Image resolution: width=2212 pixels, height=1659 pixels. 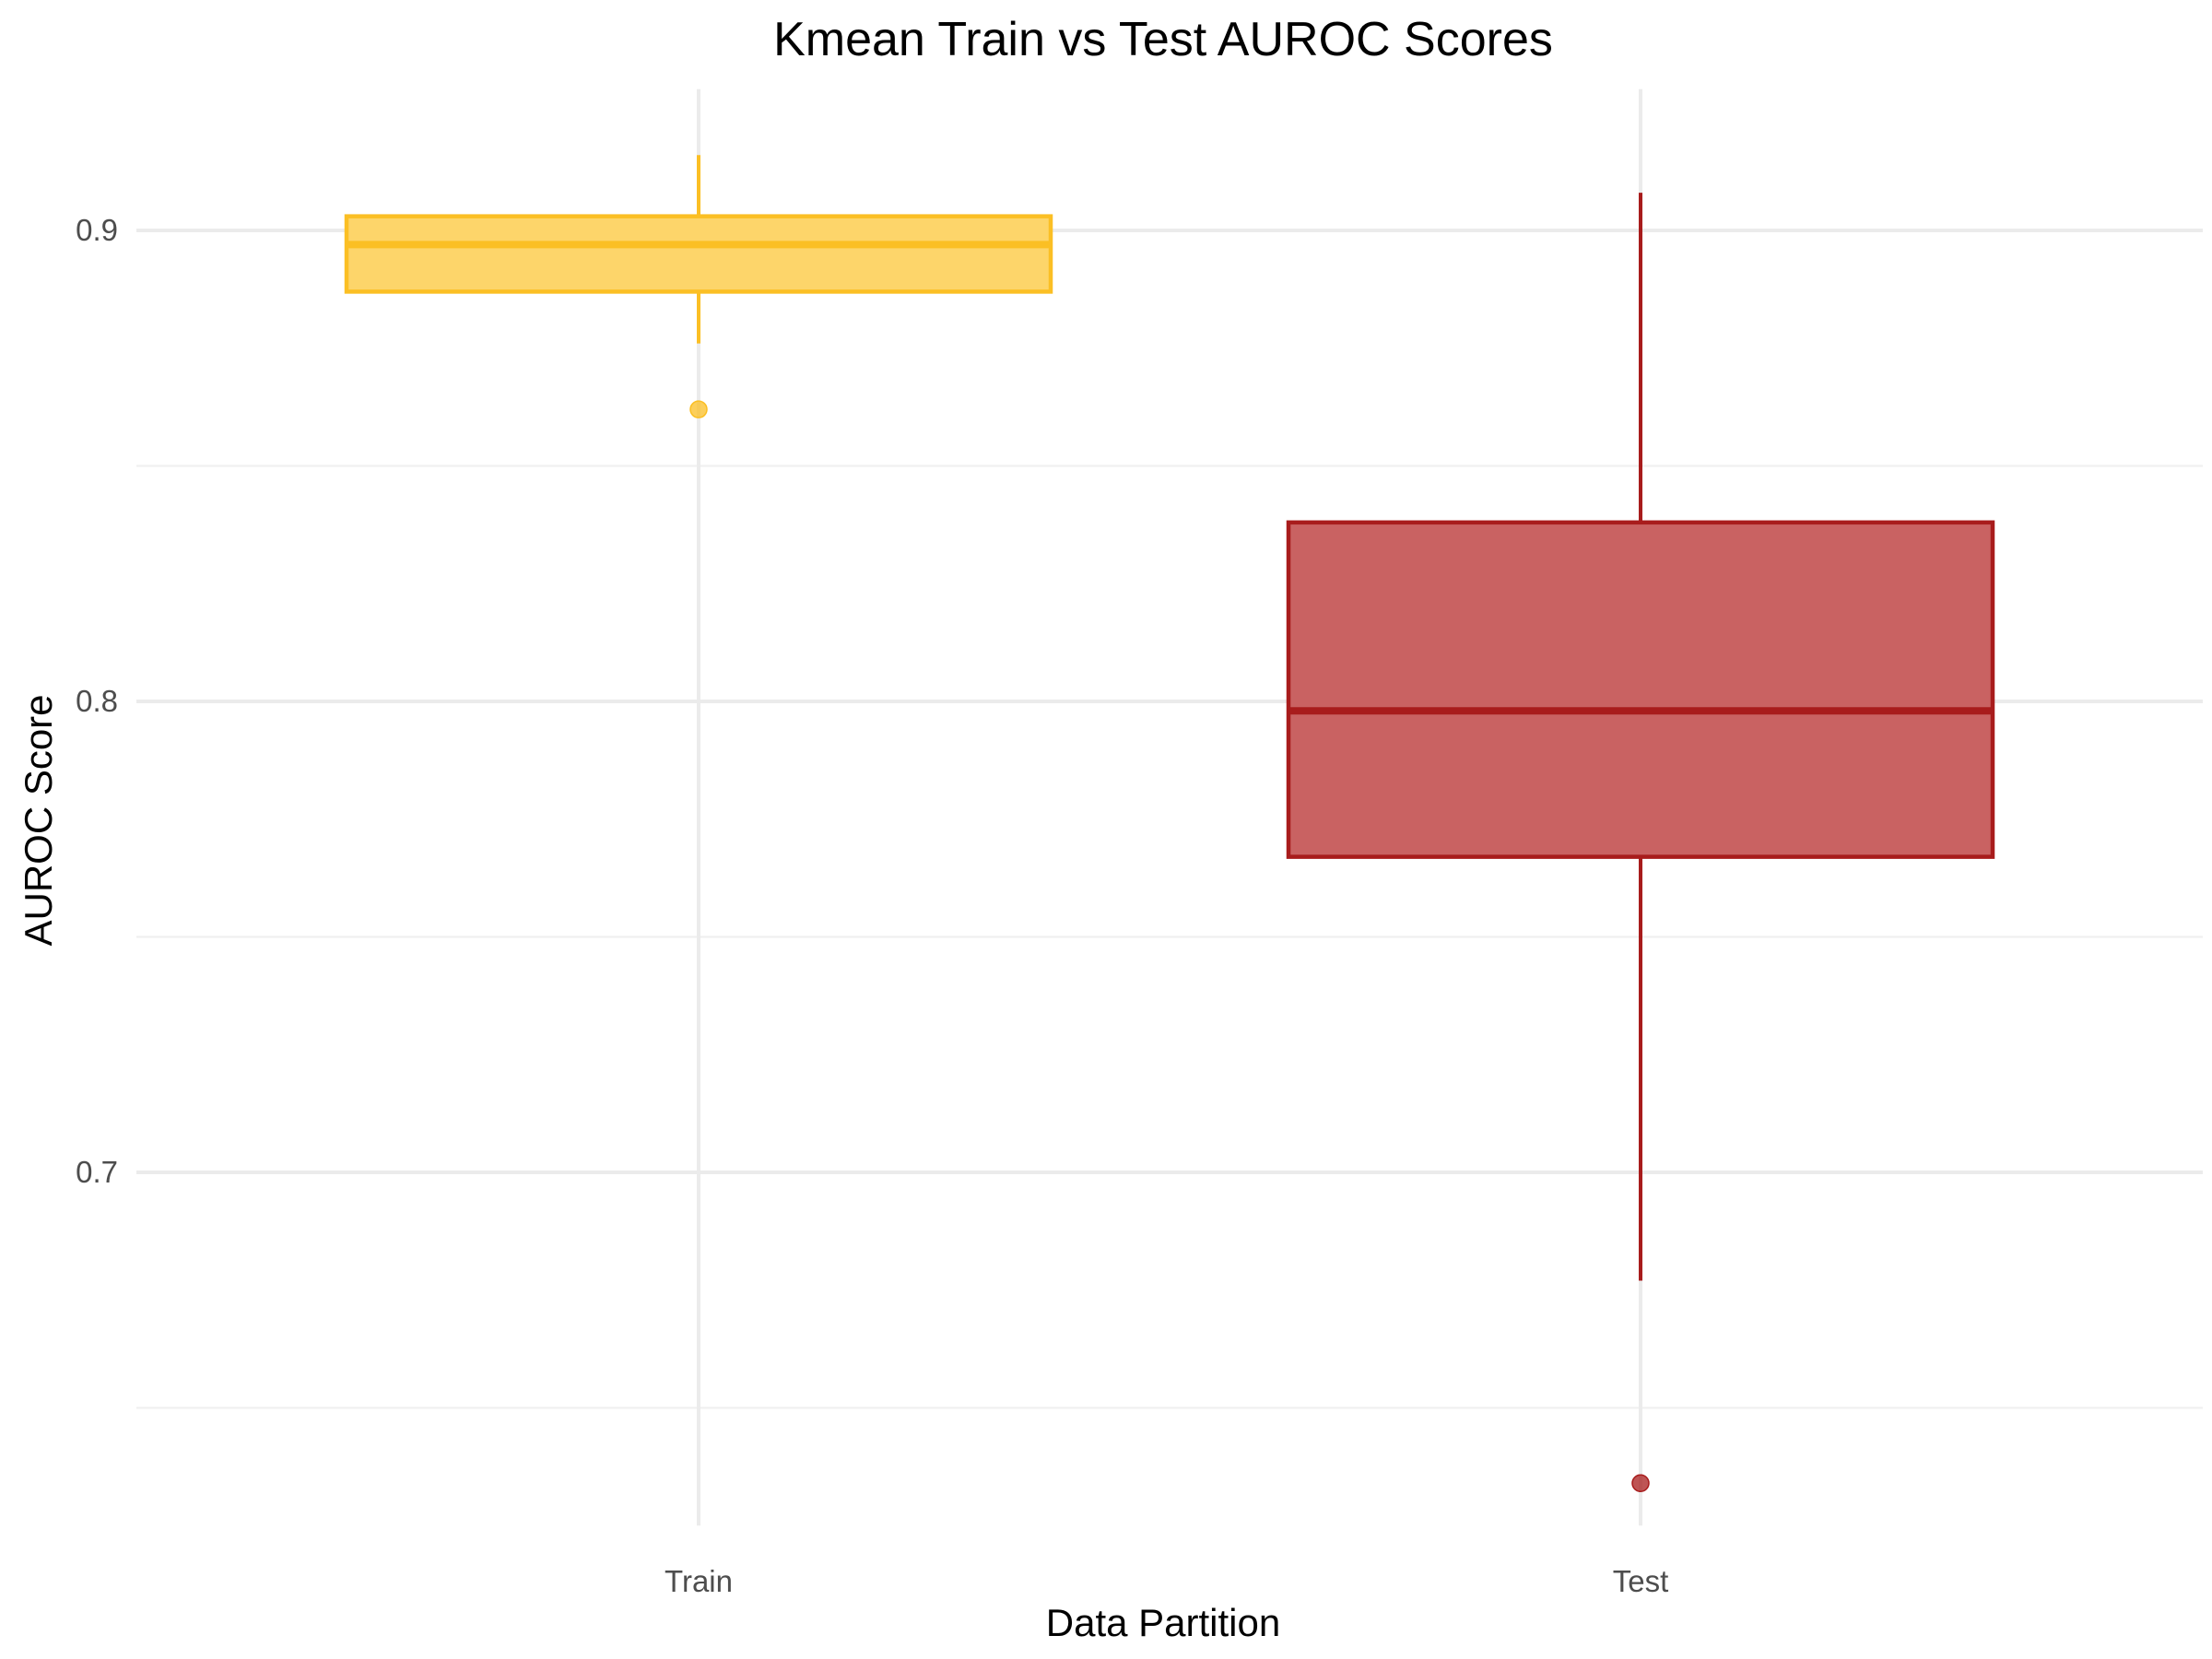 What do you see at coordinates (97, 1172) in the screenshot?
I see `y-tick-label: 0.7` at bounding box center [97, 1172].